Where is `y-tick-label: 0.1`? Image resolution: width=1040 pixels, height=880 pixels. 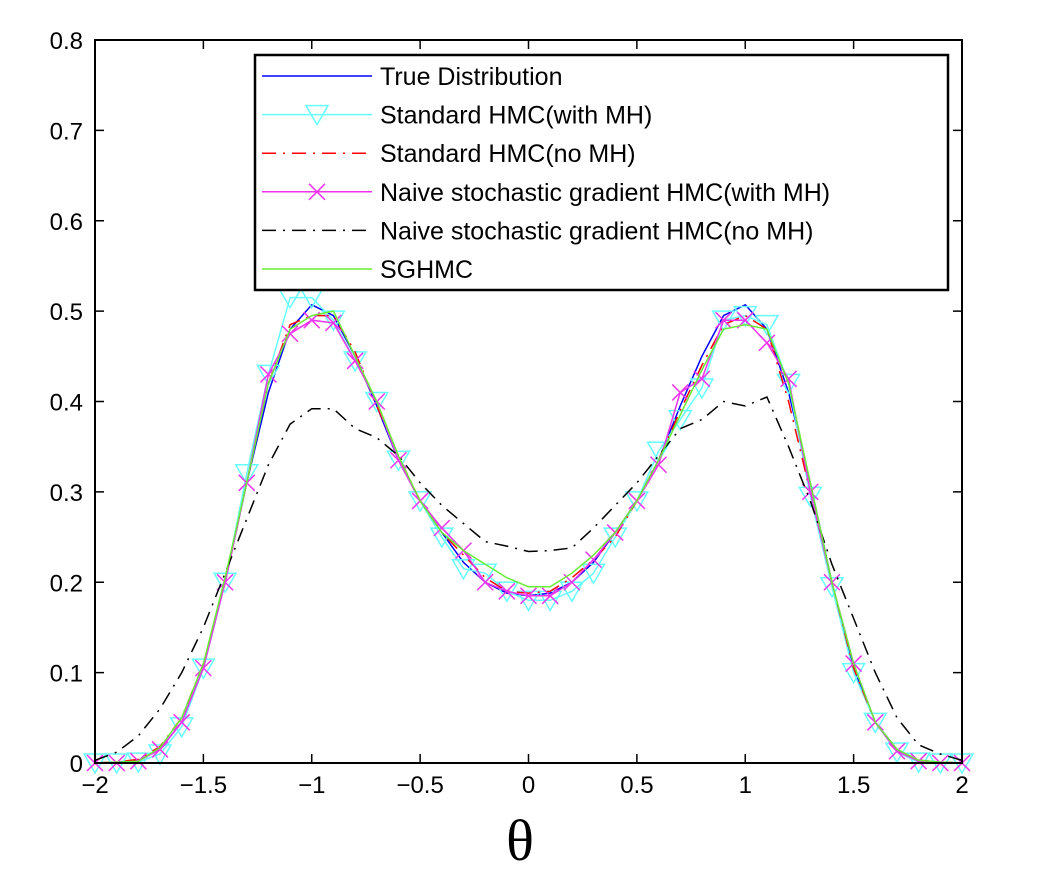 y-tick-label: 0.1 is located at coordinates (66, 674).